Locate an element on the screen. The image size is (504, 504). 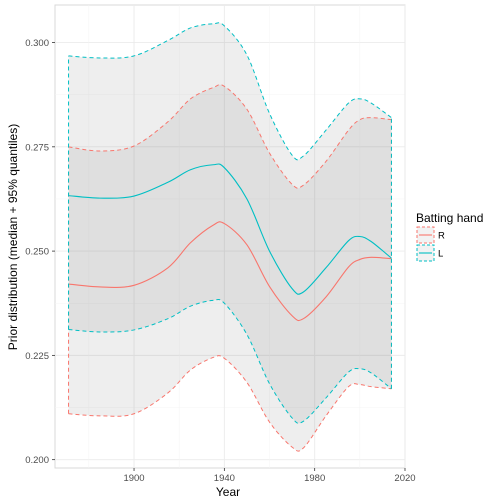
y-tick-label: 0.275 is located at coordinates (37, 147).